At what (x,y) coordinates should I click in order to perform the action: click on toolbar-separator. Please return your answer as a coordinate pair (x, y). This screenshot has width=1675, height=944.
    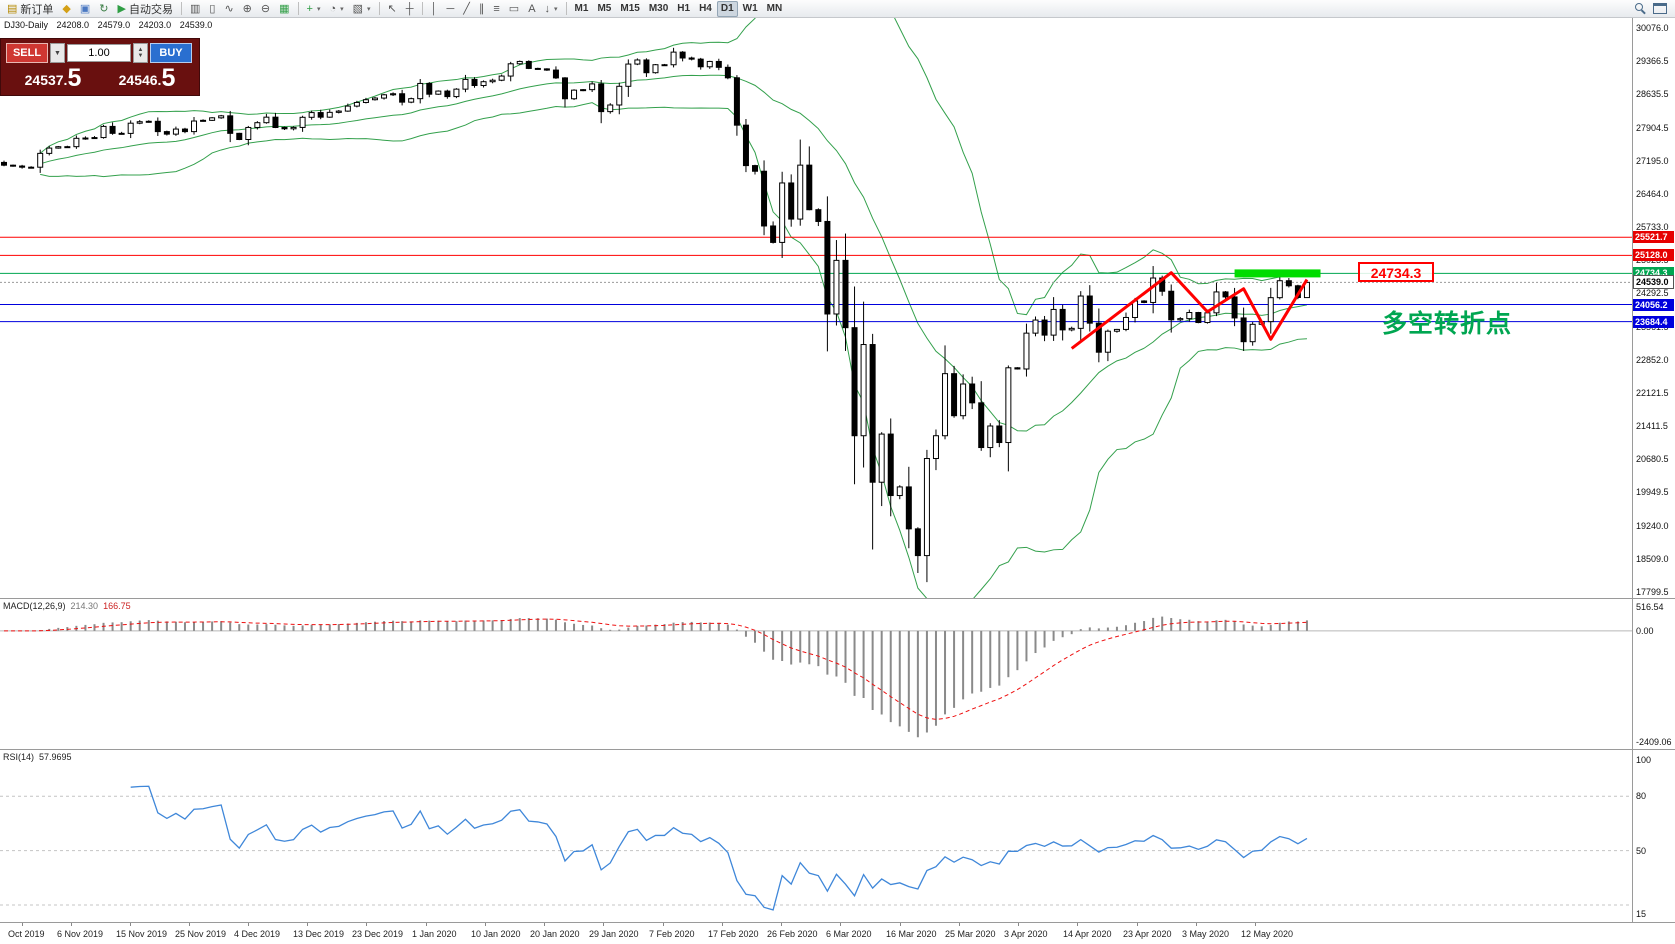
    Looking at the image, I should click on (566, 8).